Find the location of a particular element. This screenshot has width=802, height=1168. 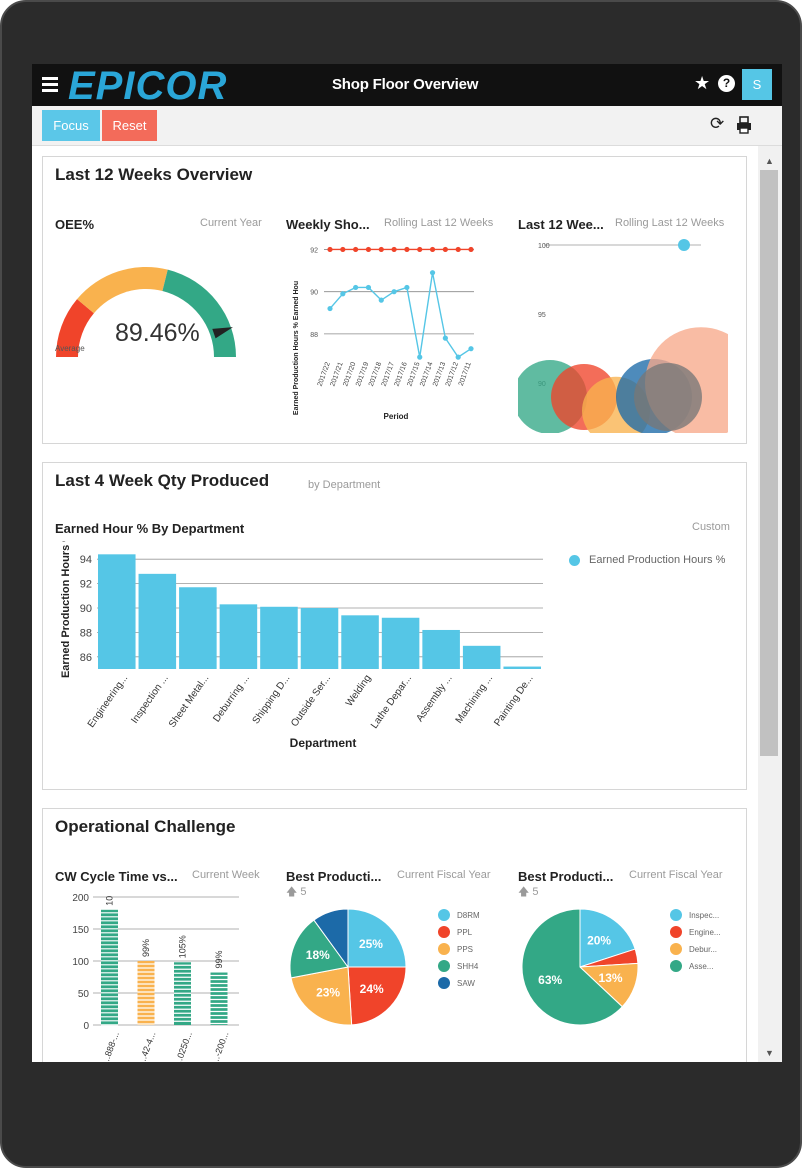

dept-chart-subtitle: Custom is located at coordinates (711, 527).